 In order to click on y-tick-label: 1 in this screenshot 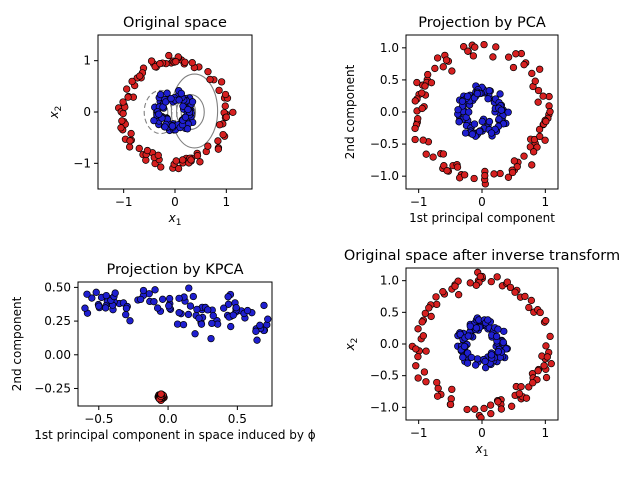, I will do `click(87, 61)`.